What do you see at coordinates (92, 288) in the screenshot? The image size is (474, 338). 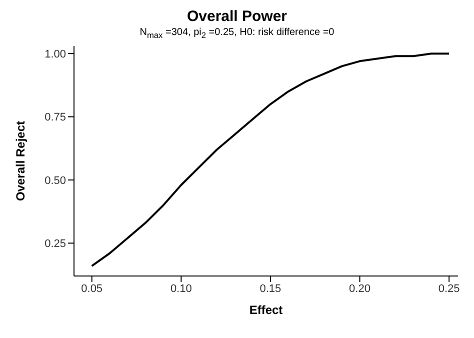 I see `x-tick-label: 0.05` at bounding box center [92, 288].